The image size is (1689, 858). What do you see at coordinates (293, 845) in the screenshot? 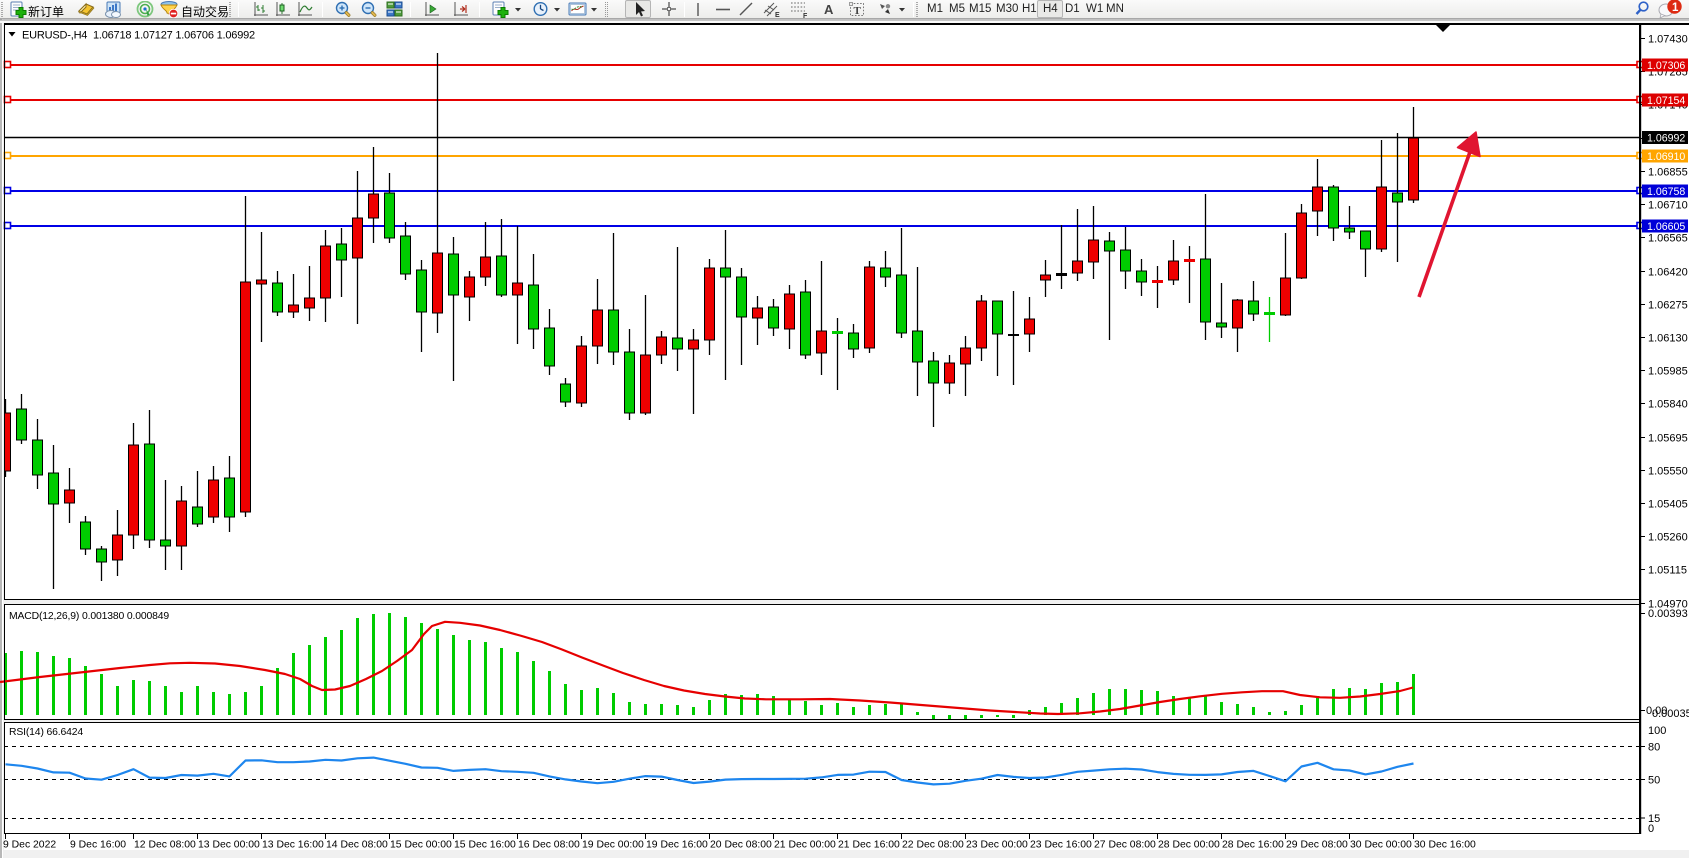
I see `svg-text: 13 Dec 16:00` at bounding box center [293, 845].